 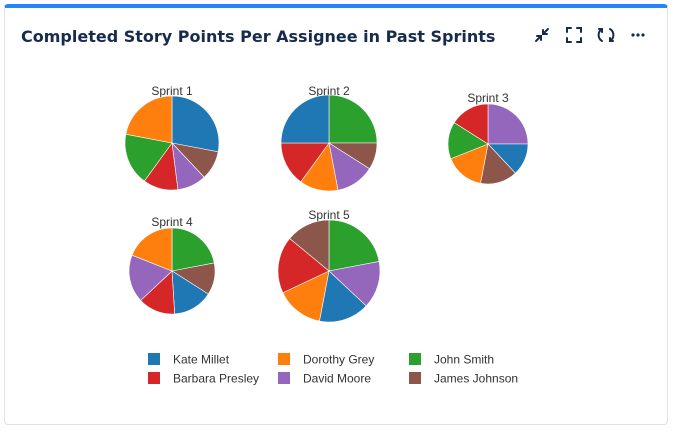 What do you see at coordinates (329, 215) in the screenshot?
I see `pie-title: Sprint 5` at bounding box center [329, 215].